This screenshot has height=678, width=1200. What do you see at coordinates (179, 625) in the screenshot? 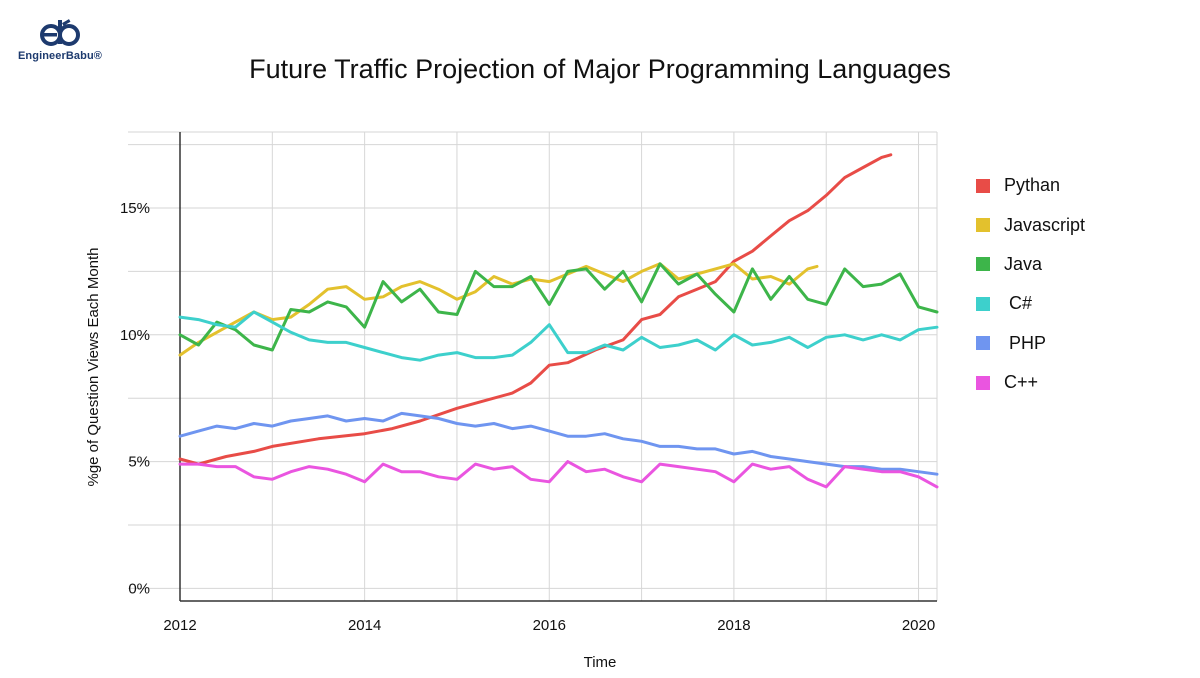
I see `x-tick-label: 2012` at bounding box center [179, 625].